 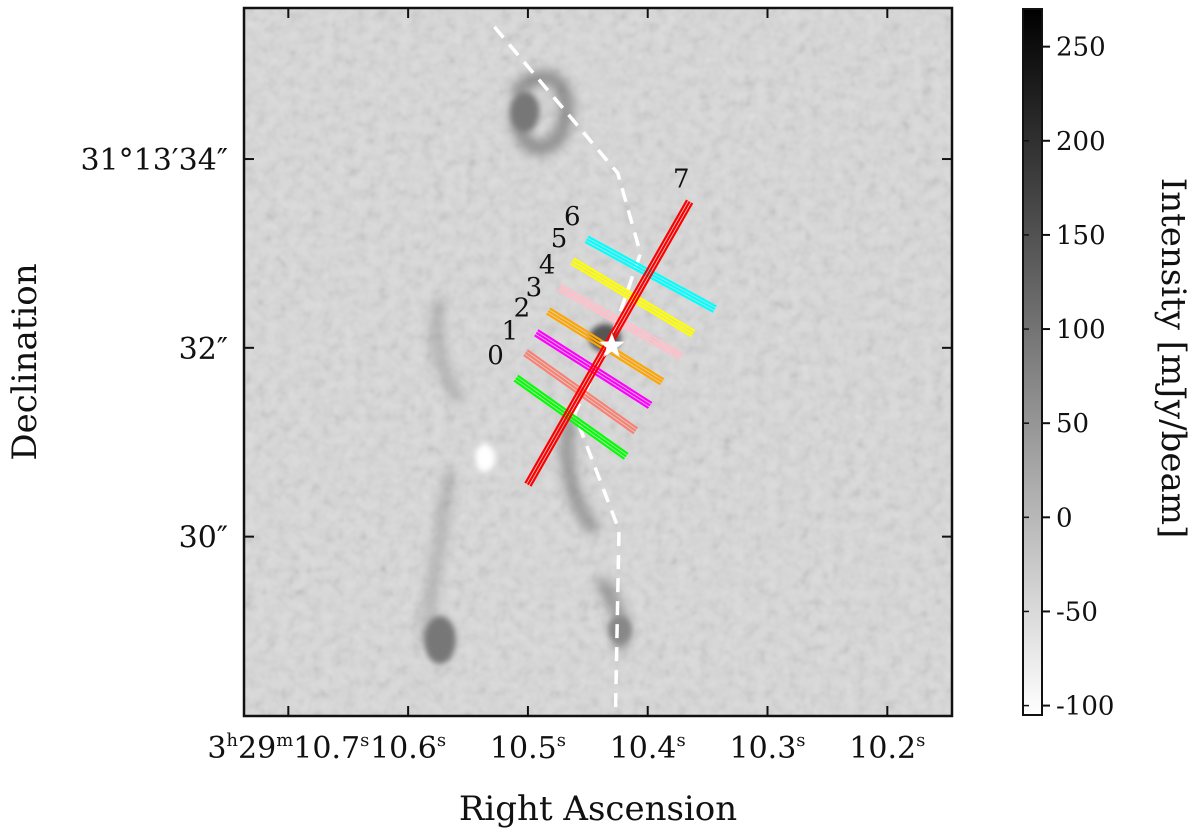 What do you see at coordinates (203, 538) in the screenshot?
I see `y-tick-label: 30″` at bounding box center [203, 538].